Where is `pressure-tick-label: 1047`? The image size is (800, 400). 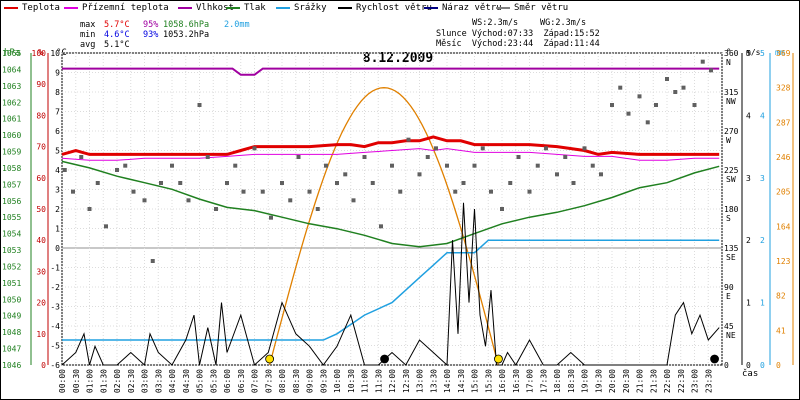 pressure-tick-label: 1047 is located at coordinates (11, 349).